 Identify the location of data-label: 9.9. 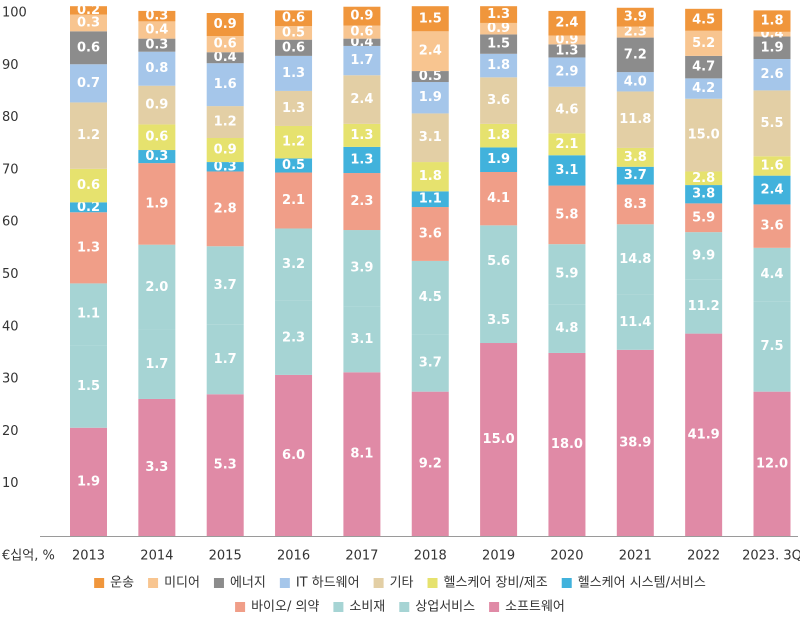
(703, 255).